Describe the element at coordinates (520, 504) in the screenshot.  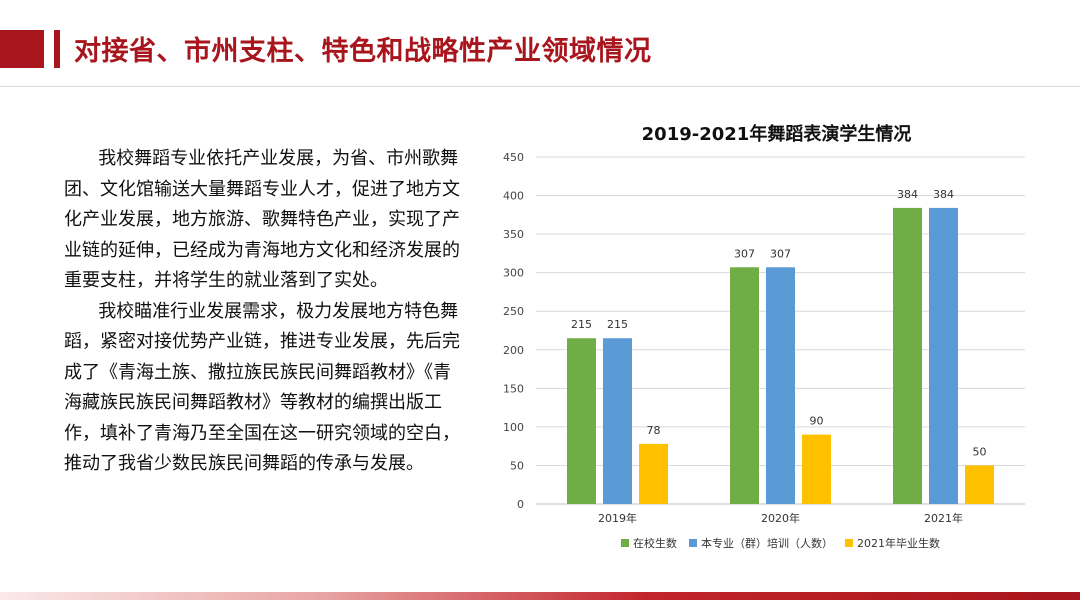
I see `y-tick-label: 0` at that location.